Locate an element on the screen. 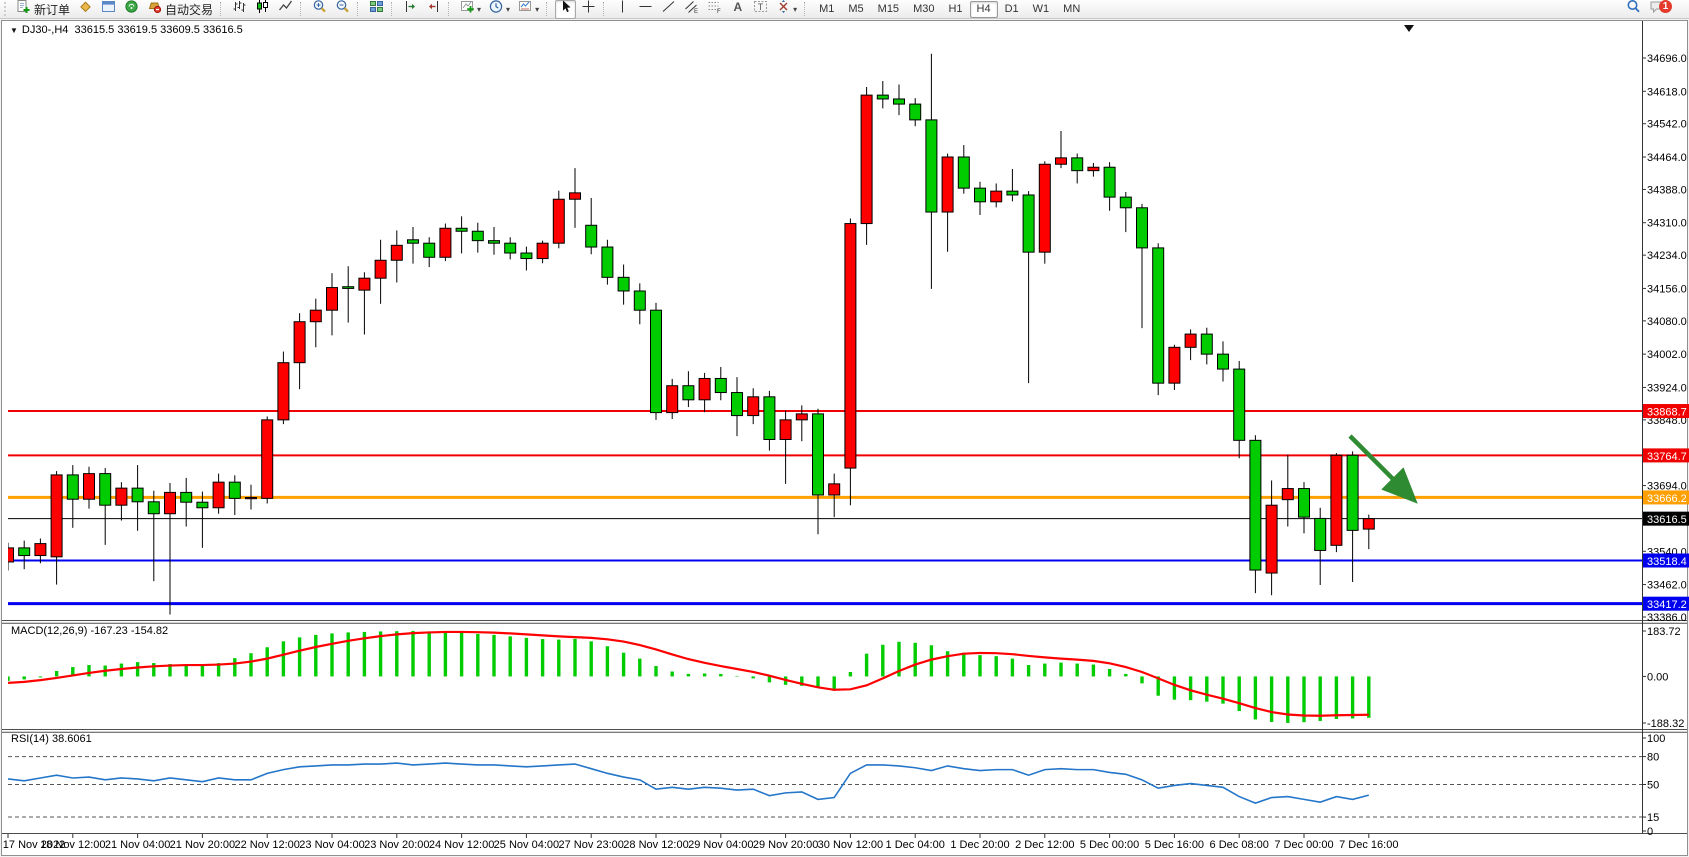  label-icon: T is located at coordinates (760, 9).